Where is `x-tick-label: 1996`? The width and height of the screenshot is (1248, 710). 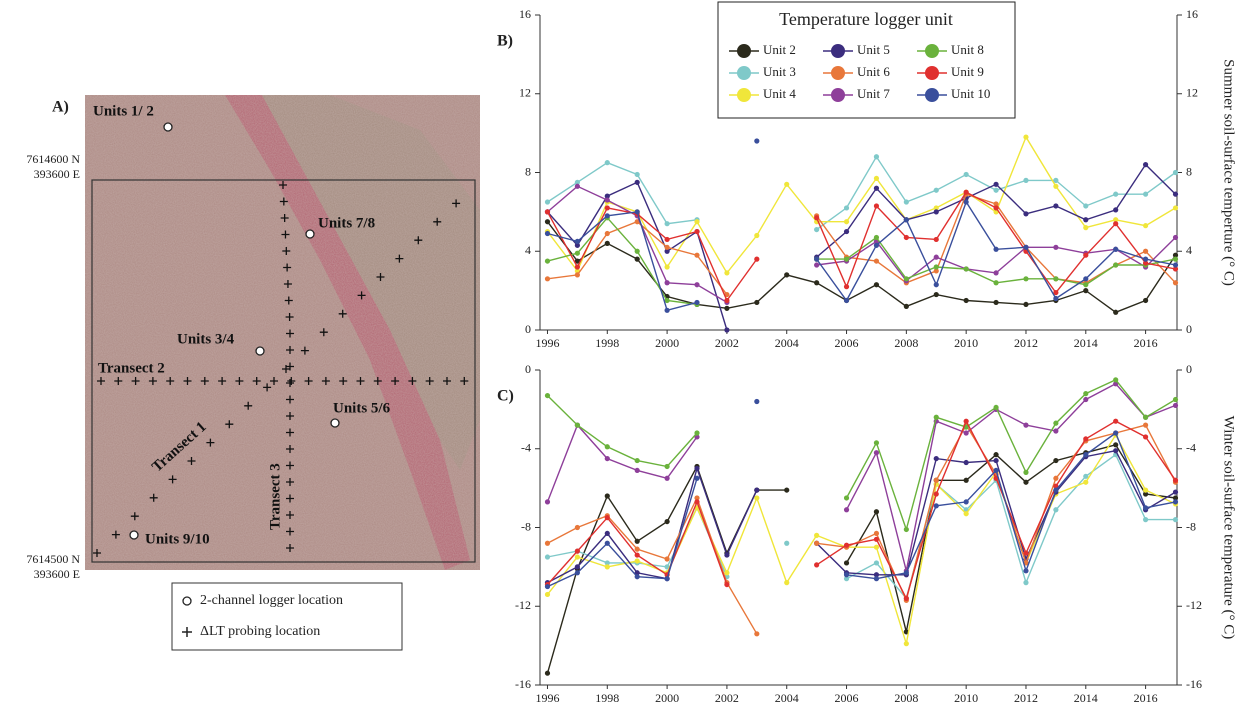
x-tick-label: 1996 is located at coordinates (547, 698).